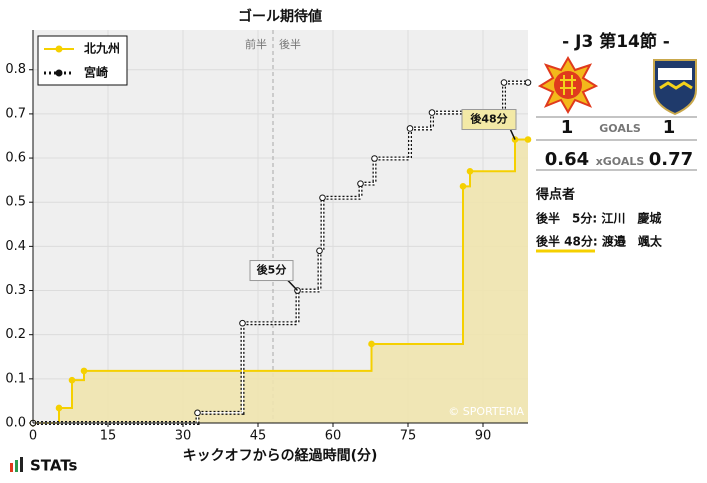 Image resolution: width=707 pixels, height=483 pixels. I want to click on y-tick-label: 0.8, so click(15, 69).